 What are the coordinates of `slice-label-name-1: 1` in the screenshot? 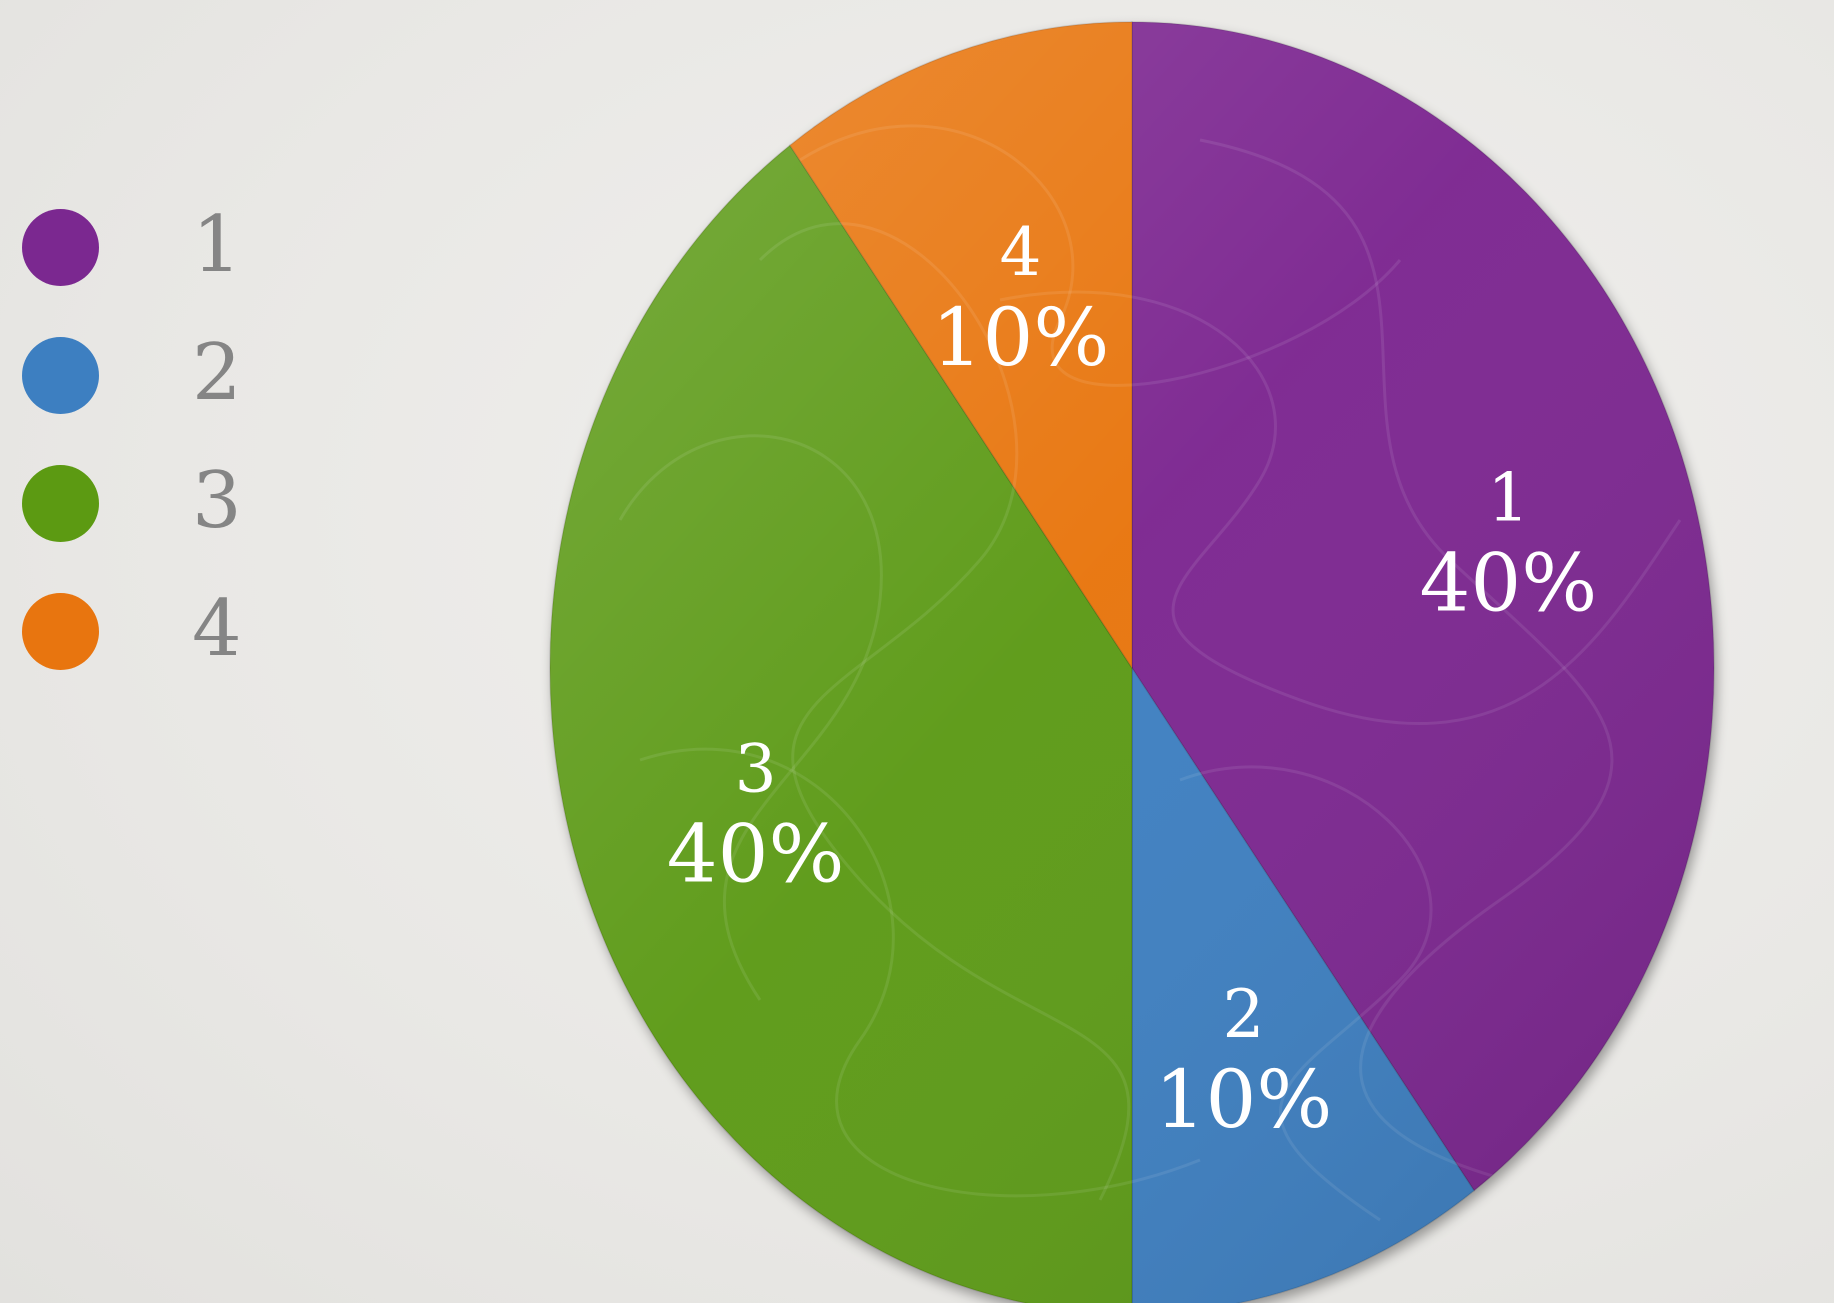 It's located at (1508, 497).